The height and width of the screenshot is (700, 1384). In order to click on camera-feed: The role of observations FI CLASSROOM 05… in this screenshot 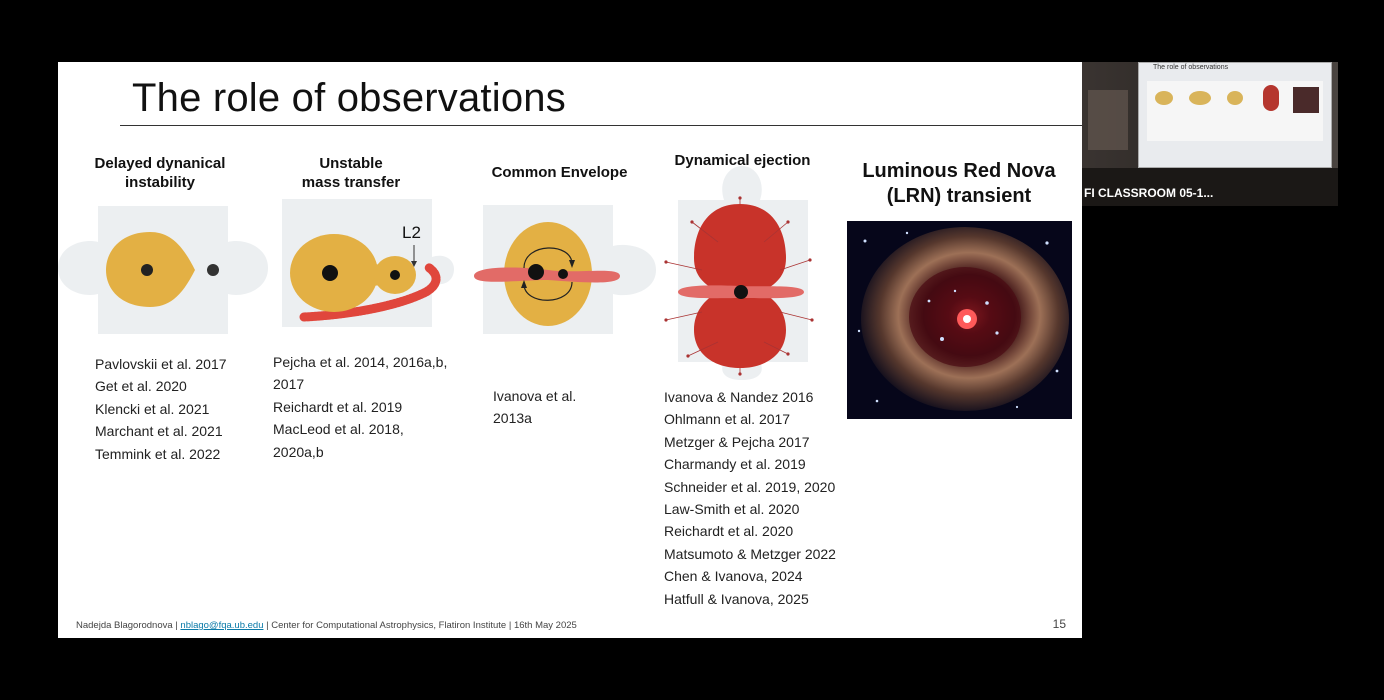, I will do `click(1210, 134)`.